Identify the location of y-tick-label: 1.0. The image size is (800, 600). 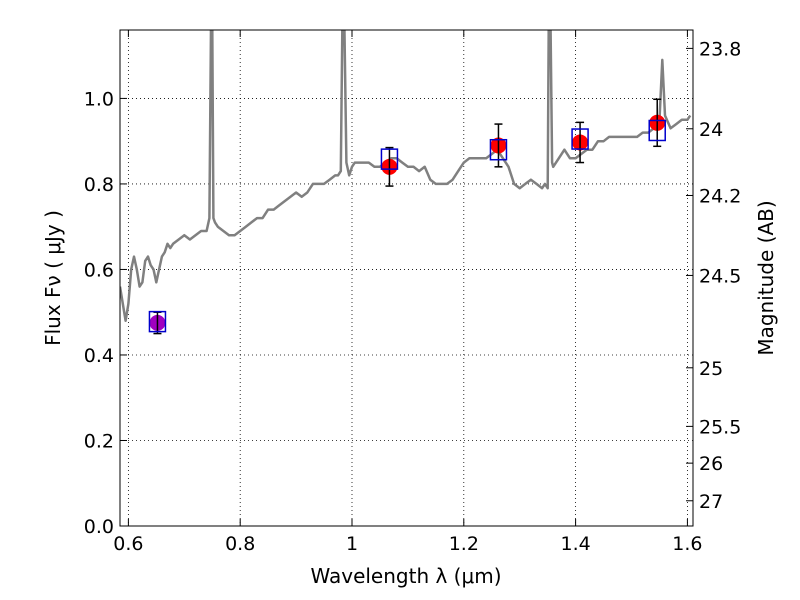
(99, 99).